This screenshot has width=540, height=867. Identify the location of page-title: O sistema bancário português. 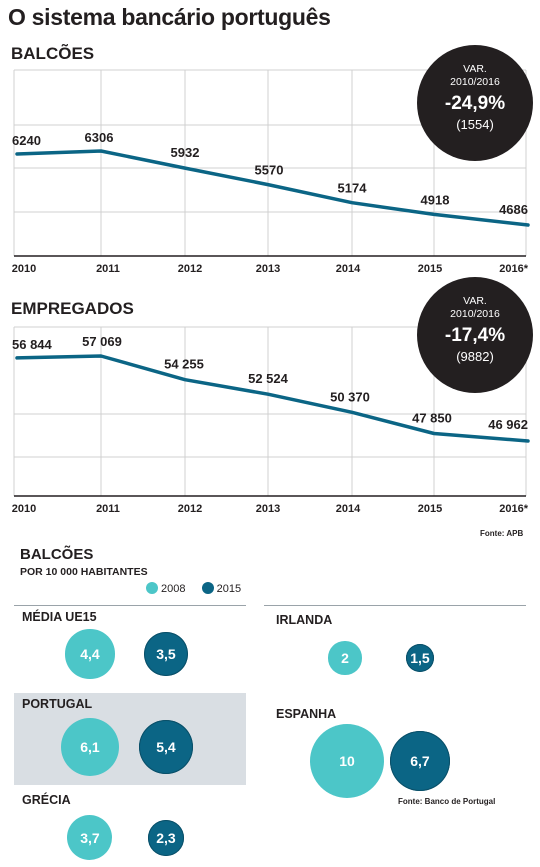
(169, 17).